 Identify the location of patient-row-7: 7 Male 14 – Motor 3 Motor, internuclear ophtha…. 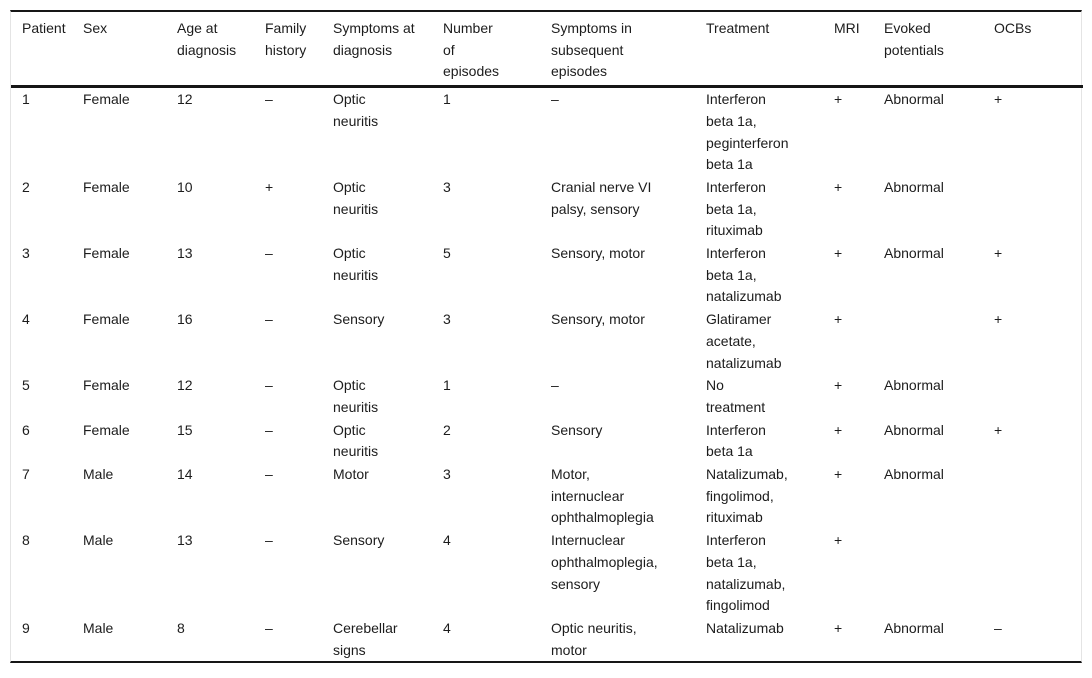
(547, 496).